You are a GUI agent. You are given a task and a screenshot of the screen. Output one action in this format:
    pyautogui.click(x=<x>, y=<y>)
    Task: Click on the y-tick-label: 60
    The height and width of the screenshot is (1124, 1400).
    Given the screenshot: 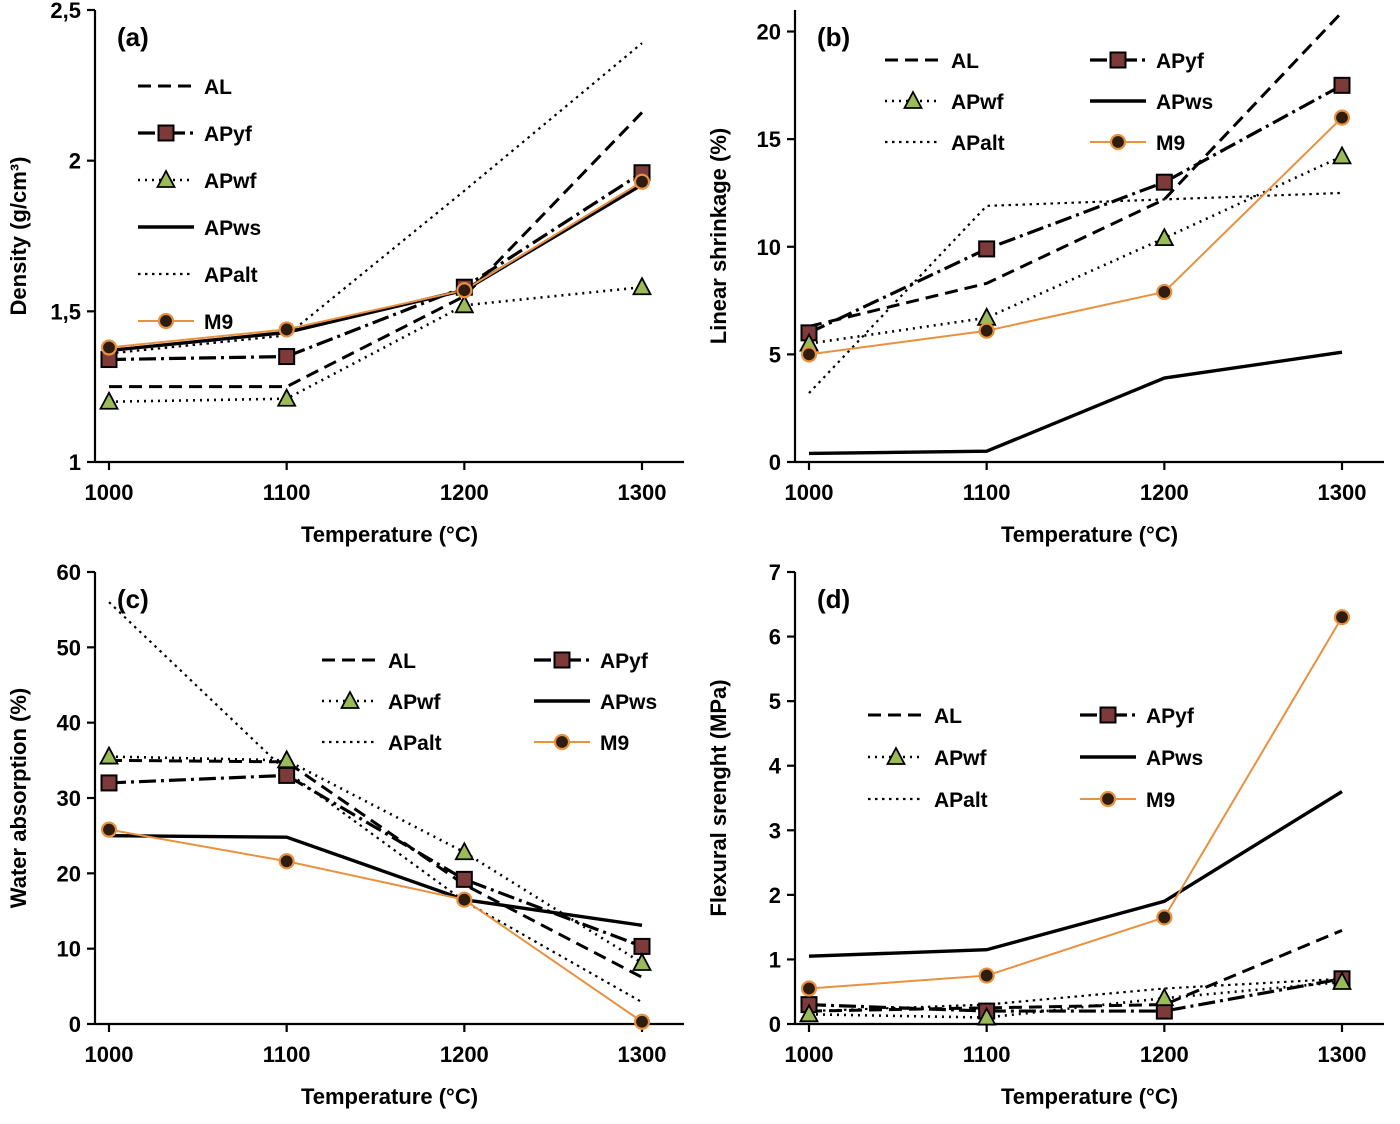 What is the action you would take?
    pyautogui.click(x=69, y=573)
    